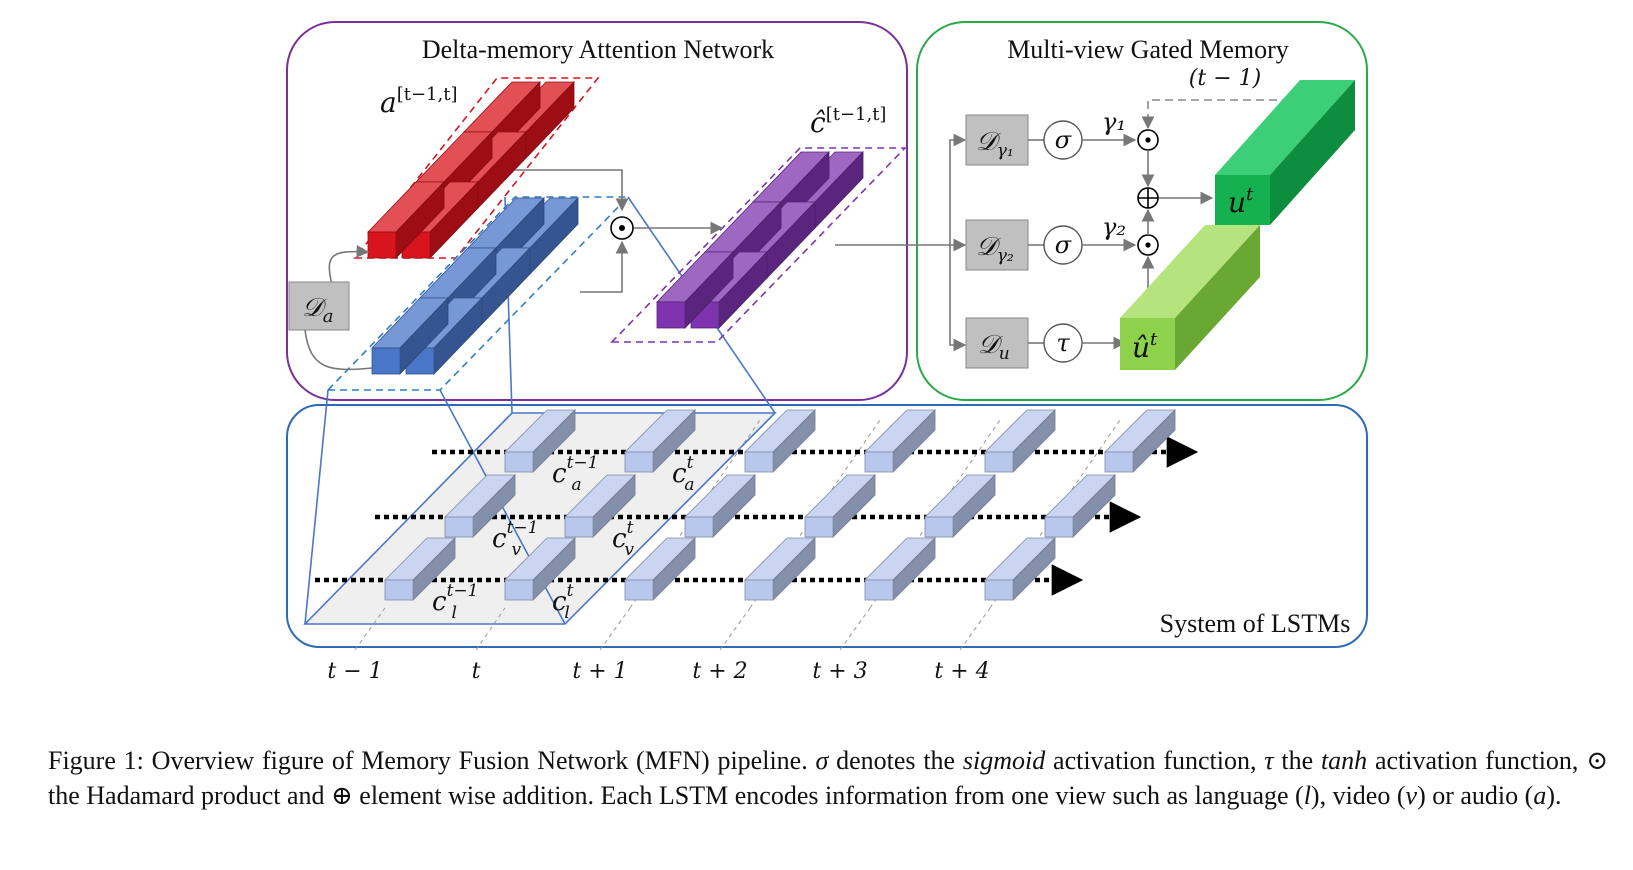 The width and height of the screenshot is (1633, 870). Describe the element at coordinates (598, 49) in the screenshot. I see `dman-title: Delta-memory Attention Network` at that location.